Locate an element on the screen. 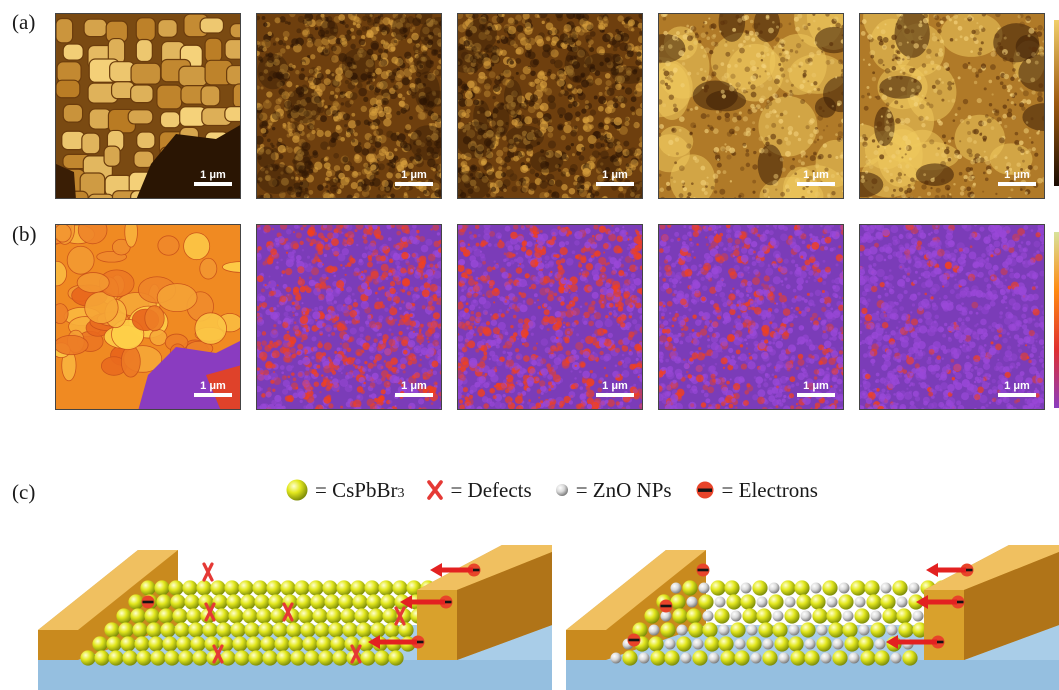  legend-electrons-label: = Electrons is located at coordinates (769, 489).